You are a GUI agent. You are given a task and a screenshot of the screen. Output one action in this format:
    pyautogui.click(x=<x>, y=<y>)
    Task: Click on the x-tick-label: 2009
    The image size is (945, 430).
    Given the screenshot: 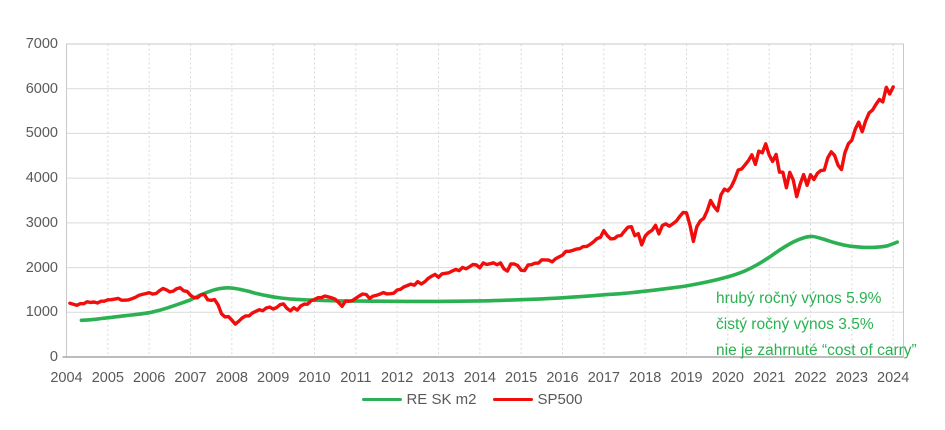 What is the action you would take?
    pyautogui.click(x=273, y=378)
    